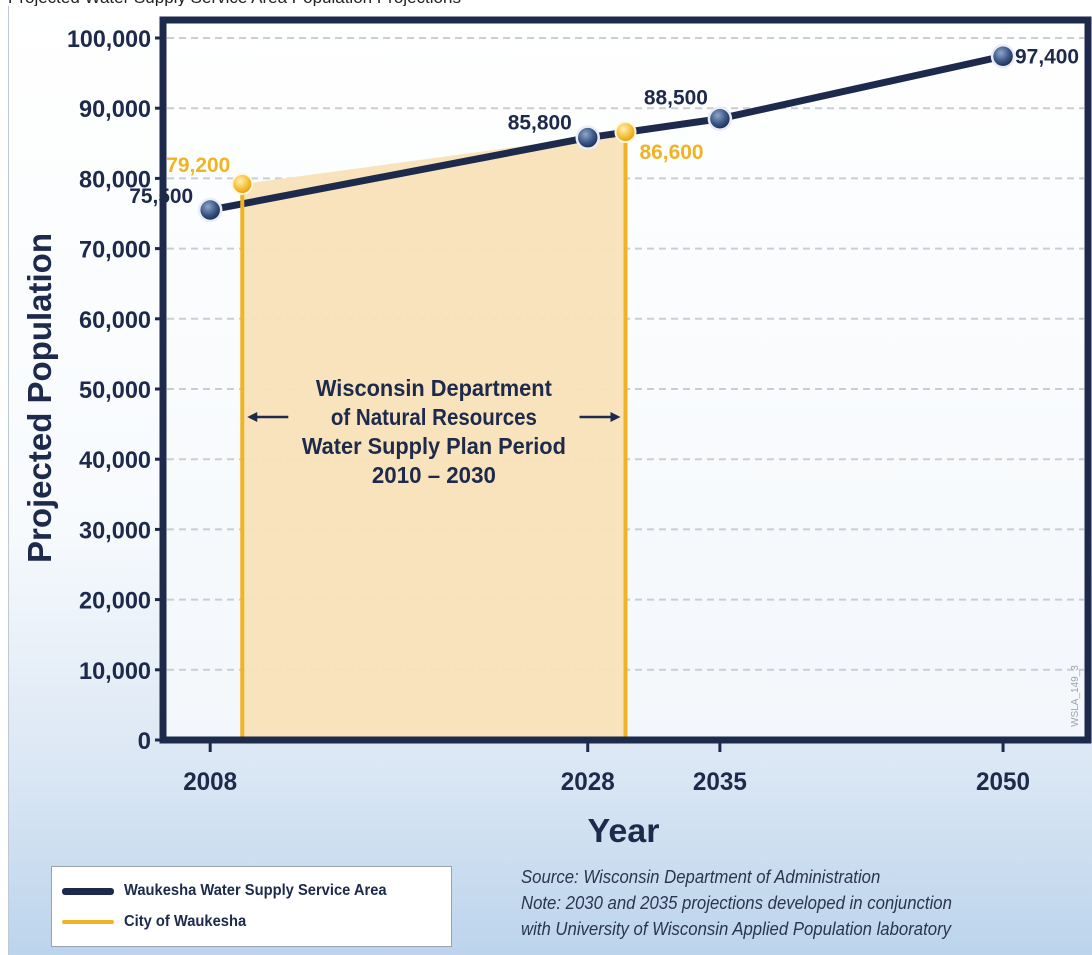  I want to click on x-tick-label: 2035, so click(720, 782).